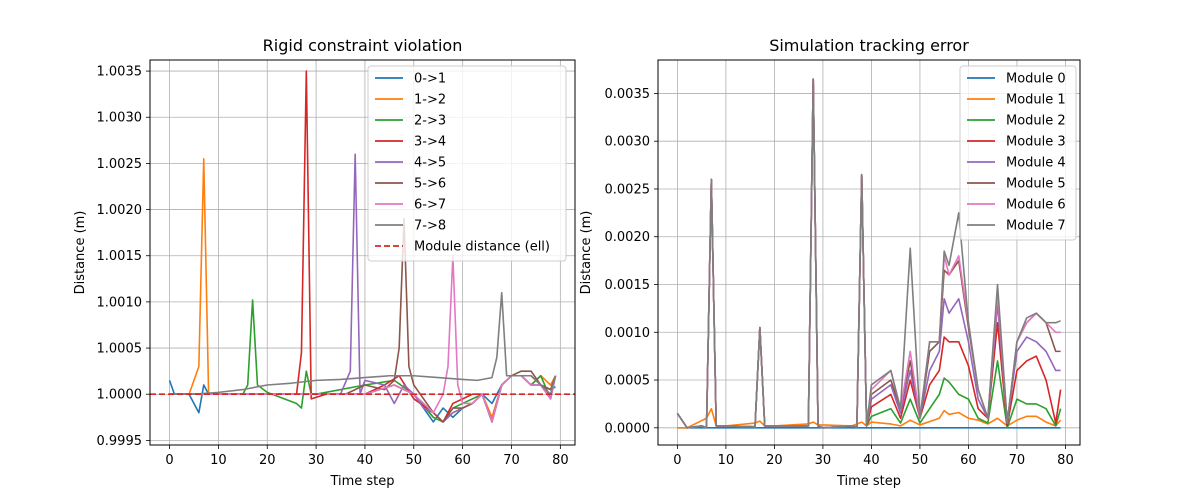  Describe the element at coordinates (628, 237) in the screenshot. I see `y-tick-label: 0.0020` at that location.